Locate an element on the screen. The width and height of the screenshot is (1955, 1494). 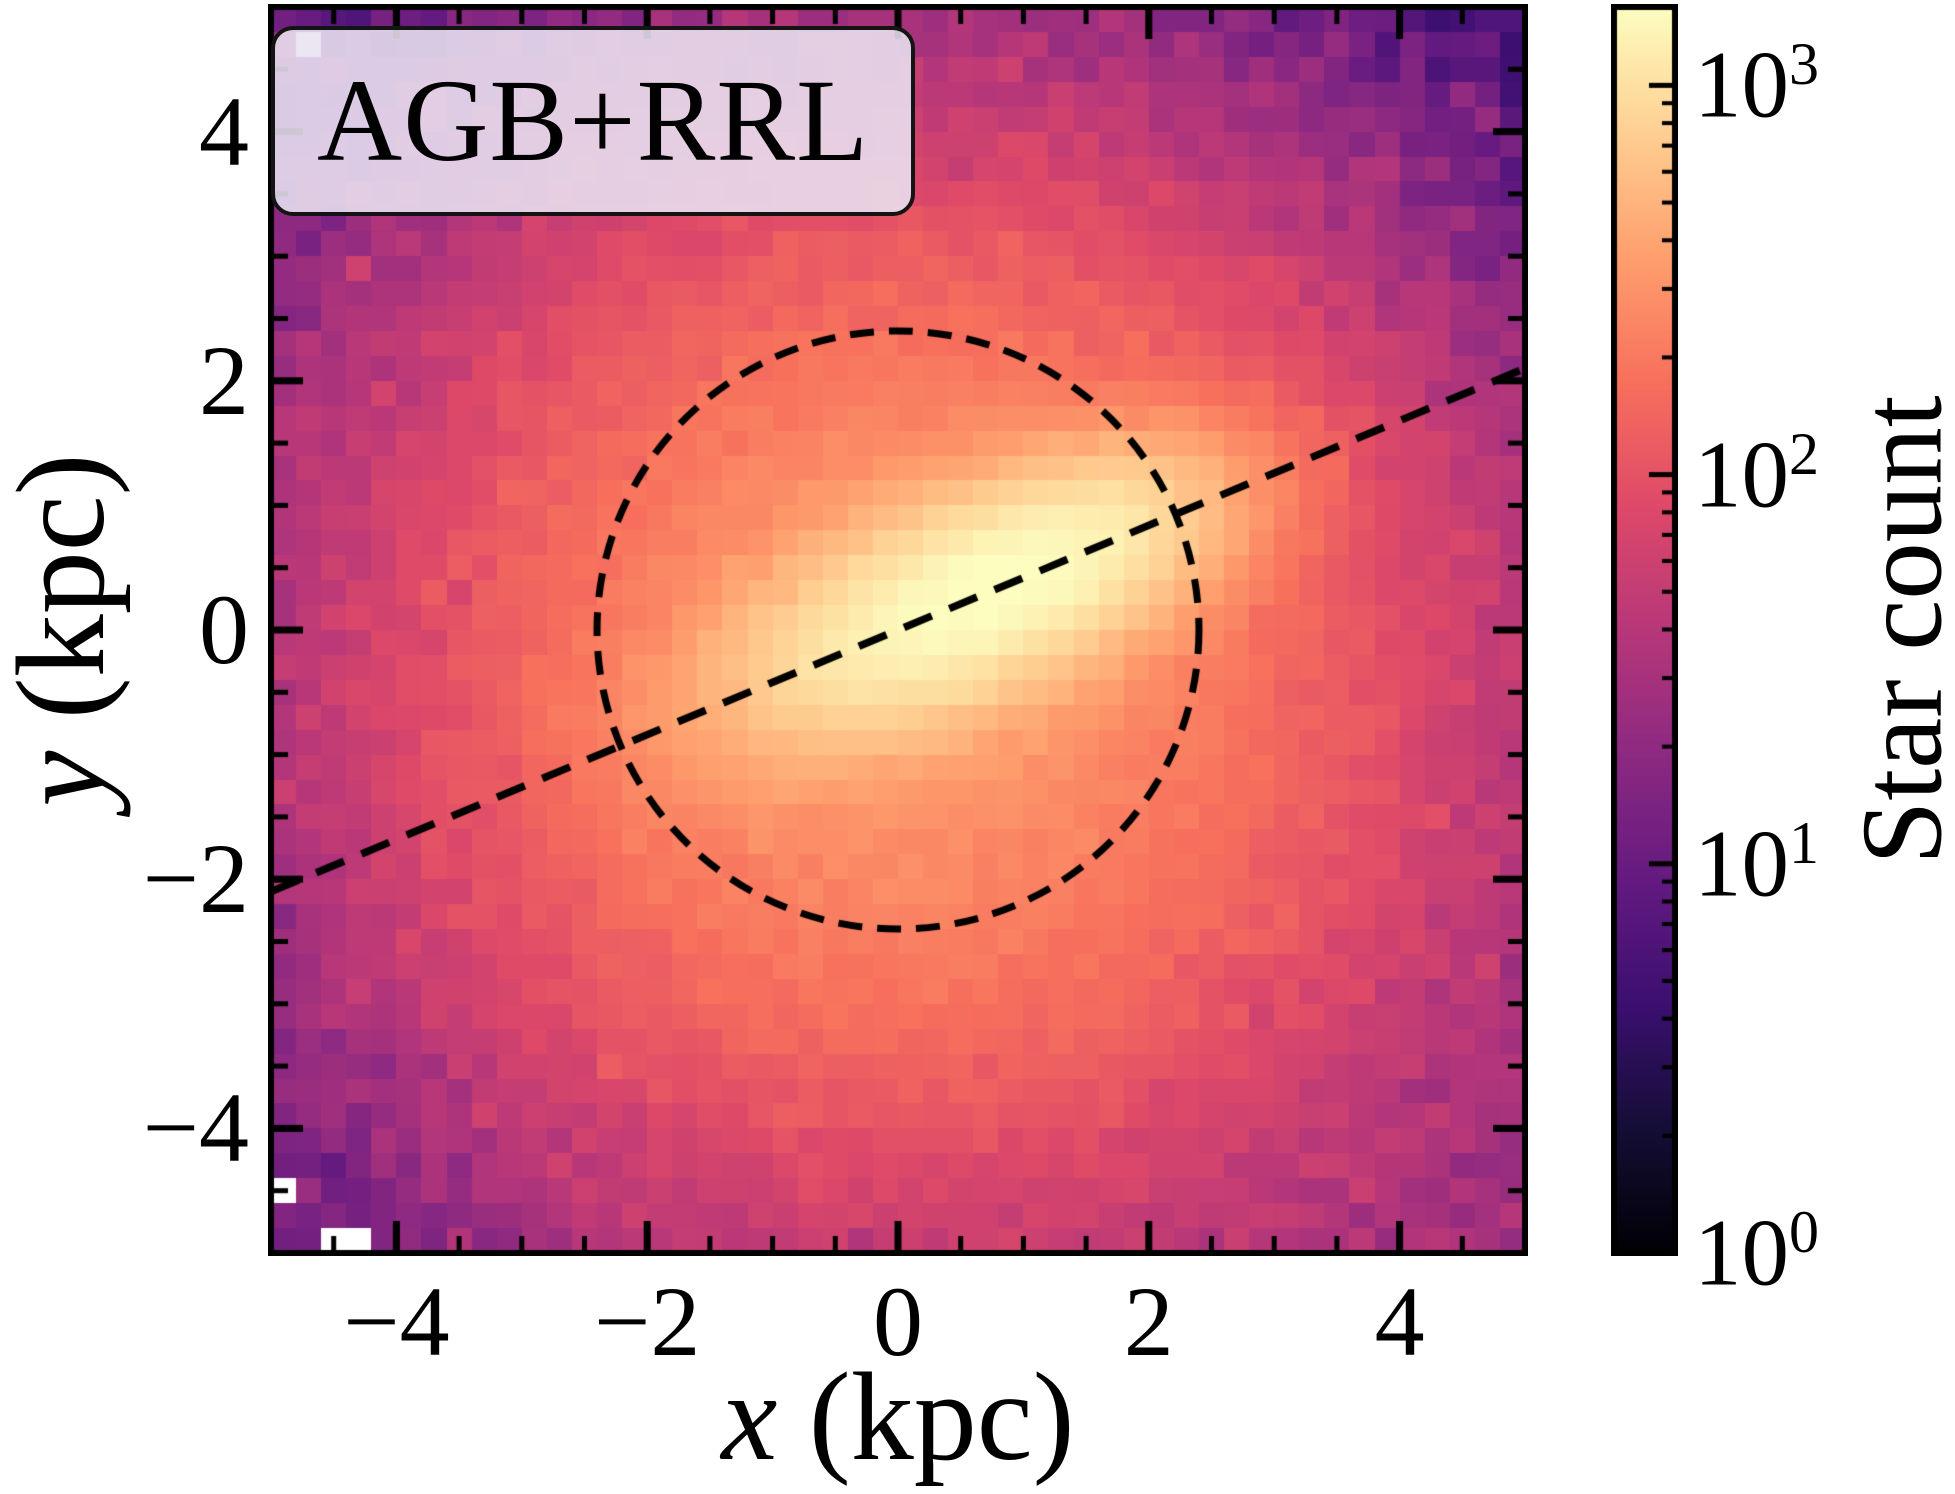
x-tick-label: 4 is located at coordinates (1399, 1321).